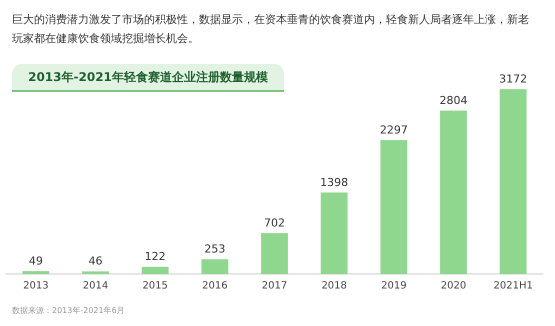 This screenshot has width=555, height=326. What do you see at coordinates (453, 286) in the screenshot?
I see `x-tick-label: 2020` at bounding box center [453, 286].